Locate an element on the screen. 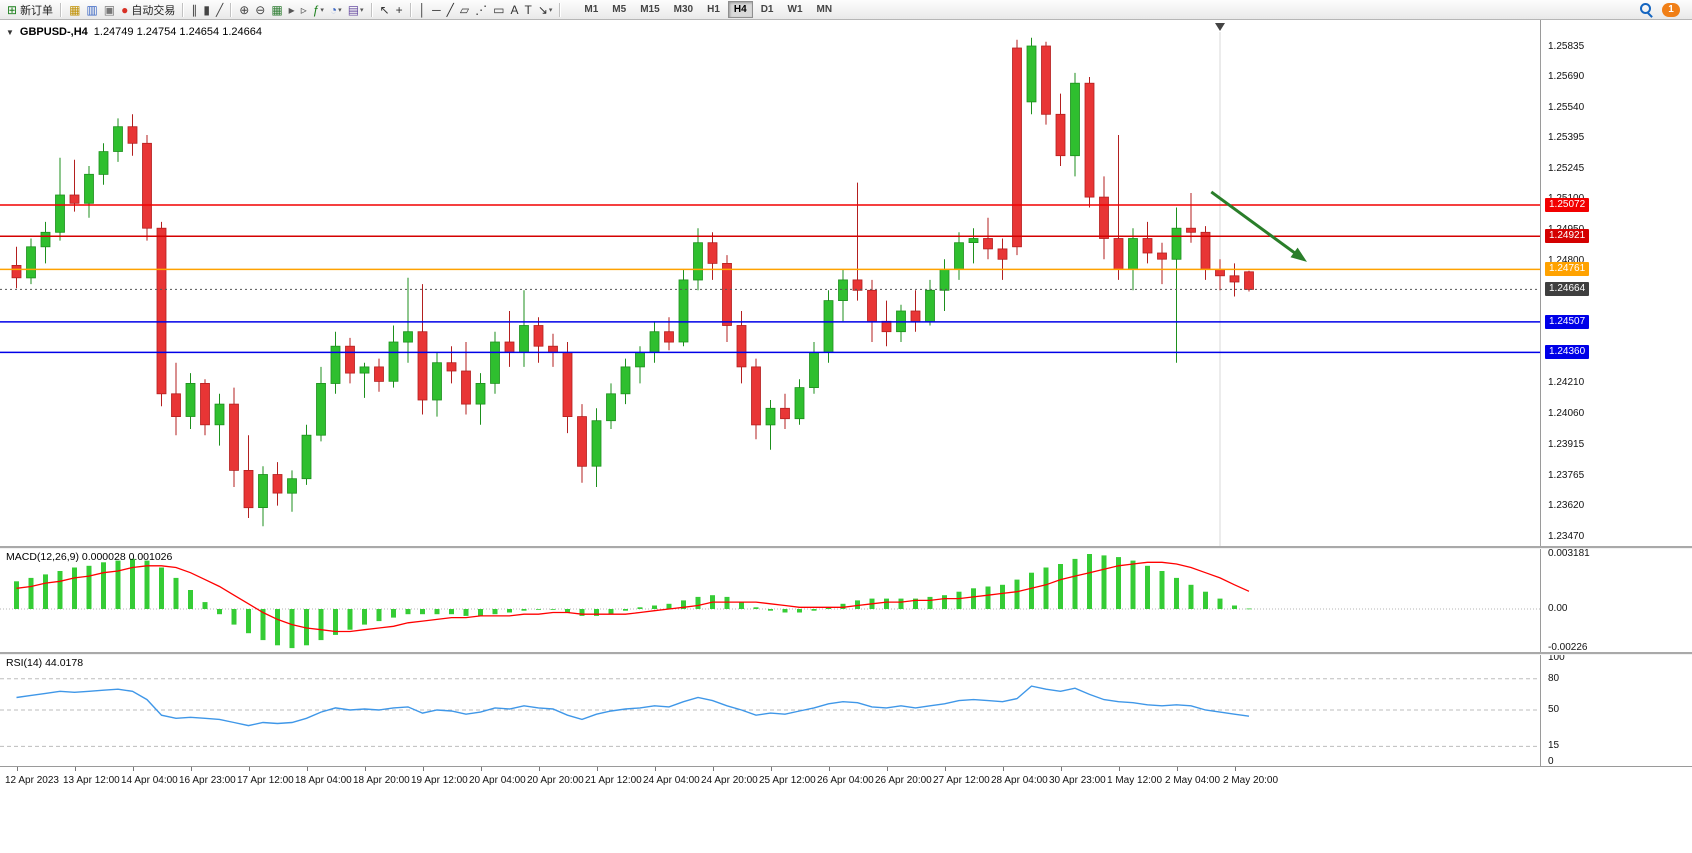  arrows-button: ↘ ▾ is located at coordinates (545, 10).